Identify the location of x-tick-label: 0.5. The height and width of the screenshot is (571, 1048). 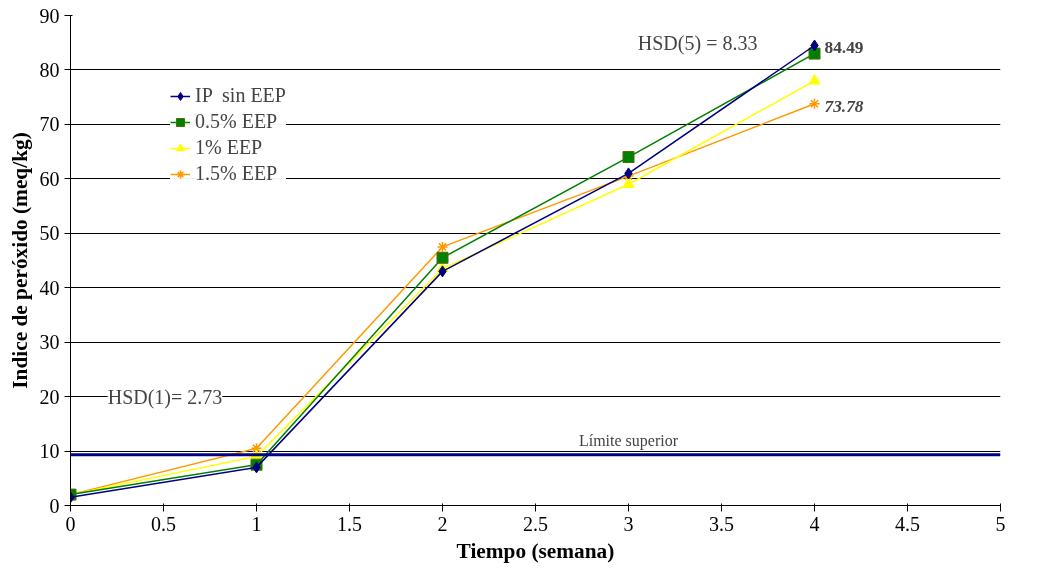
(163, 523).